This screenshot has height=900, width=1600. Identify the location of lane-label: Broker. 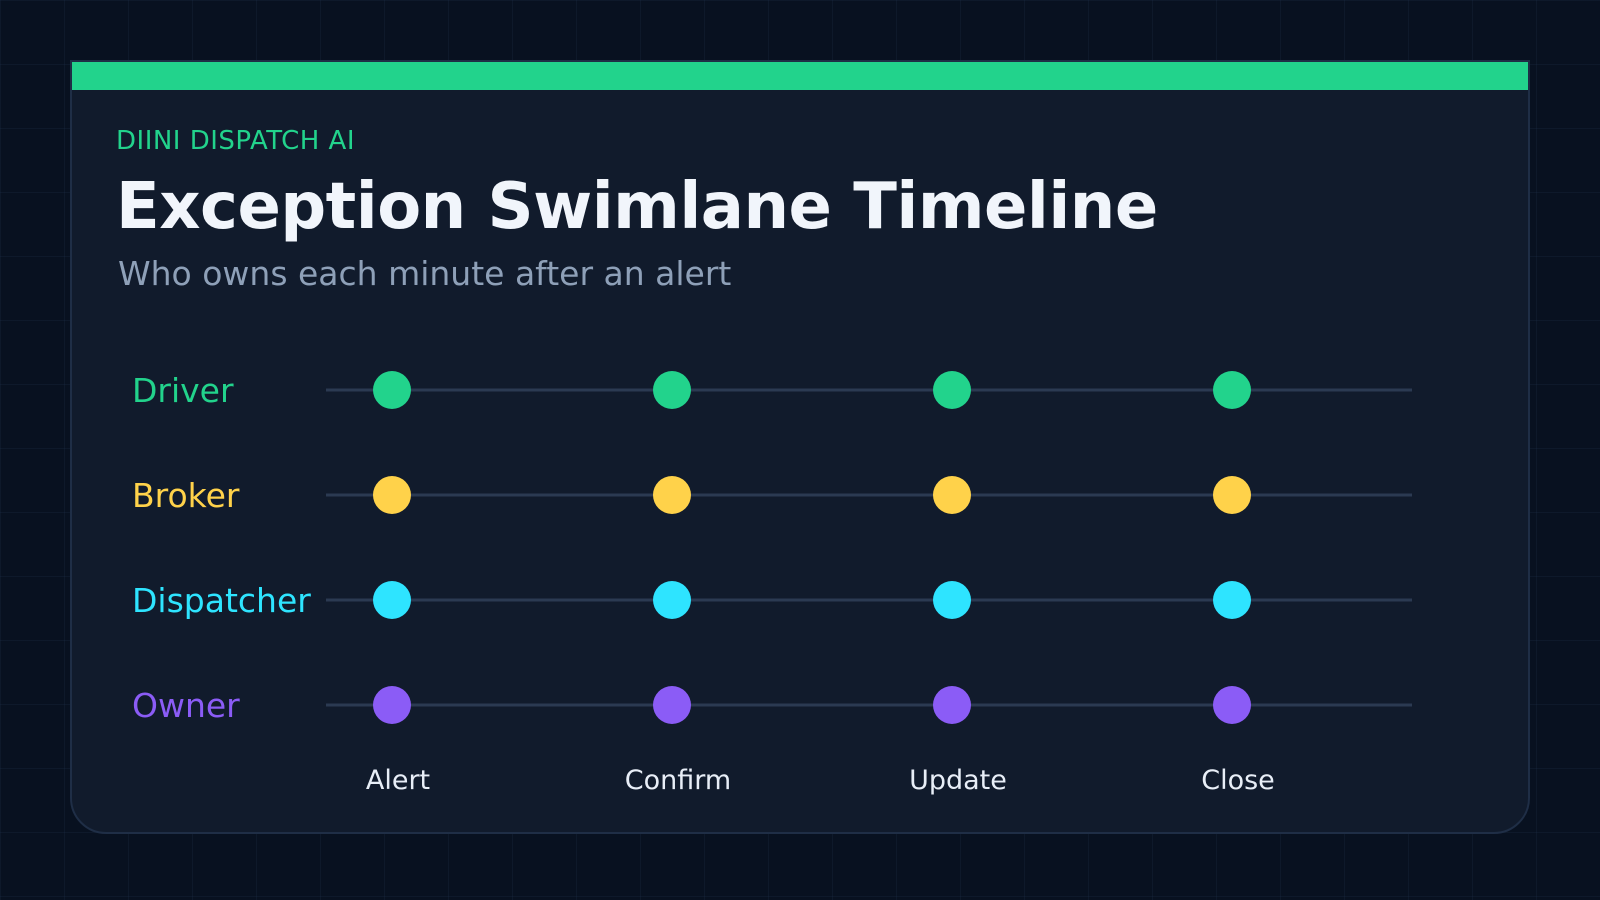
(186, 495).